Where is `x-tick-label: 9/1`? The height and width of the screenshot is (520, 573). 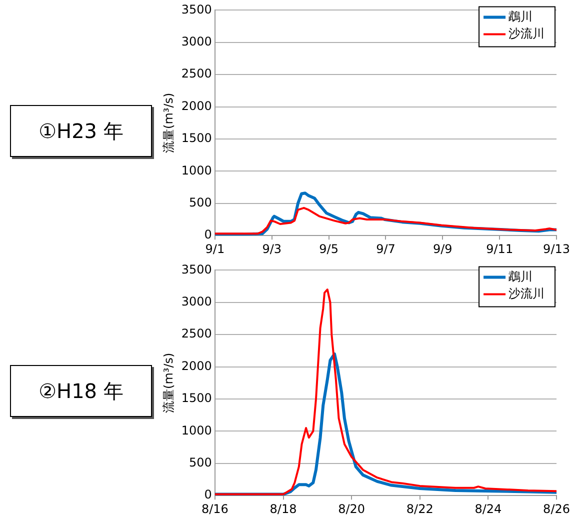
x-tick-label: 9/1 is located at coordinates (215, 249).